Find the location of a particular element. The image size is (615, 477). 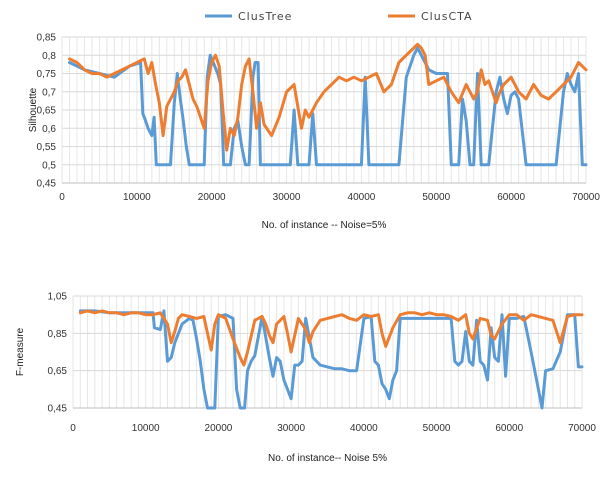

series-line-cluscta is located at coordinates (331, 338).